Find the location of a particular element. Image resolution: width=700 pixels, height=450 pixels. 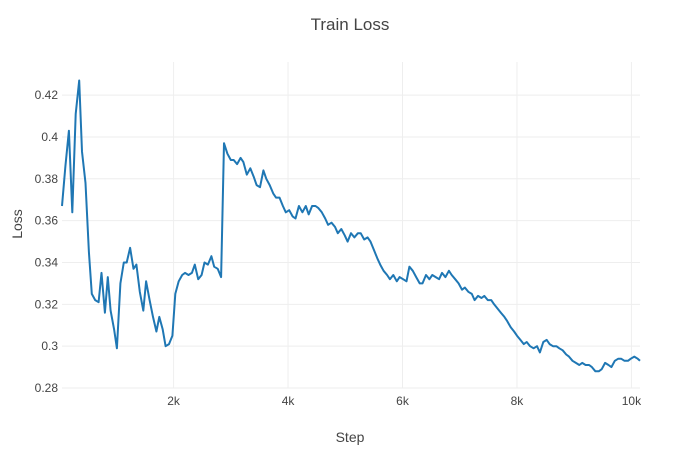

y-tick-label: 0.28 is located at coordinates (47, 388).